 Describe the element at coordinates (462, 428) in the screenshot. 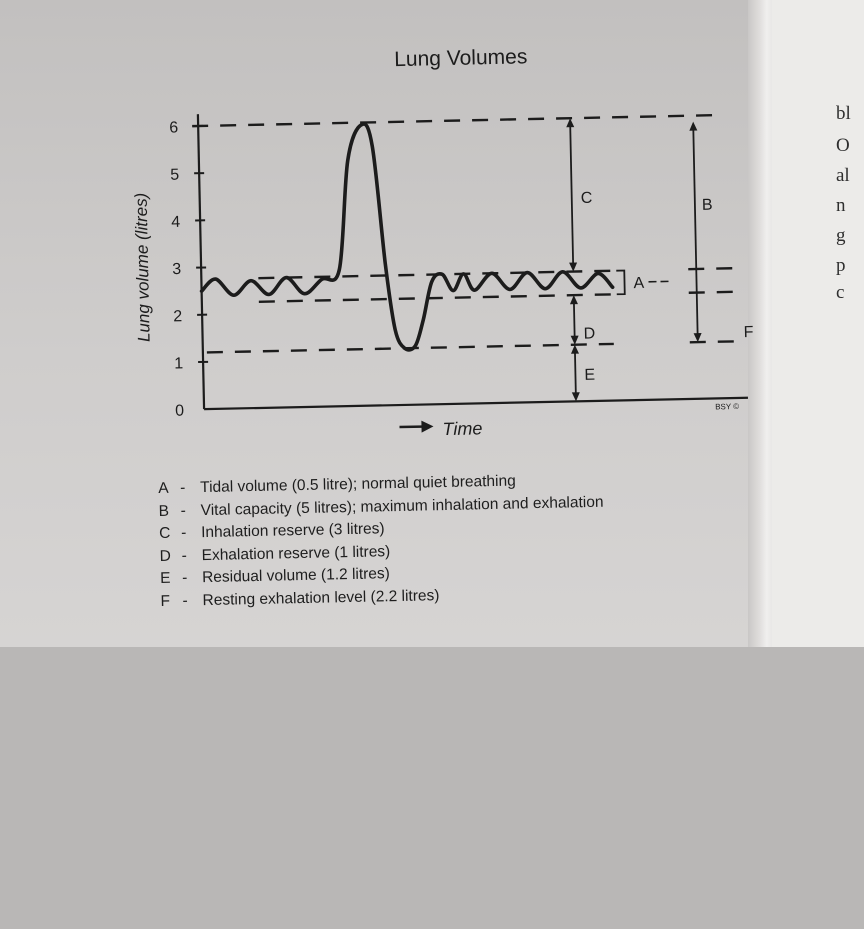

I see `x-axis-label: Time` at that location.